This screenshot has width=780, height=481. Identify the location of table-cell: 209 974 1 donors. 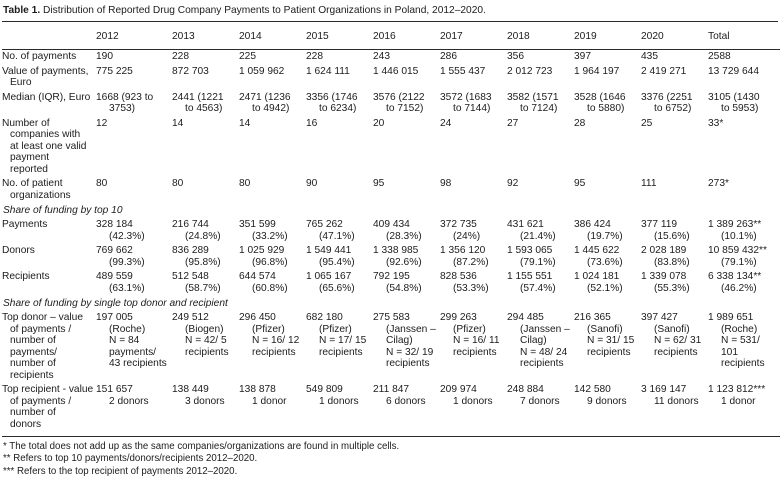
(473, 409).